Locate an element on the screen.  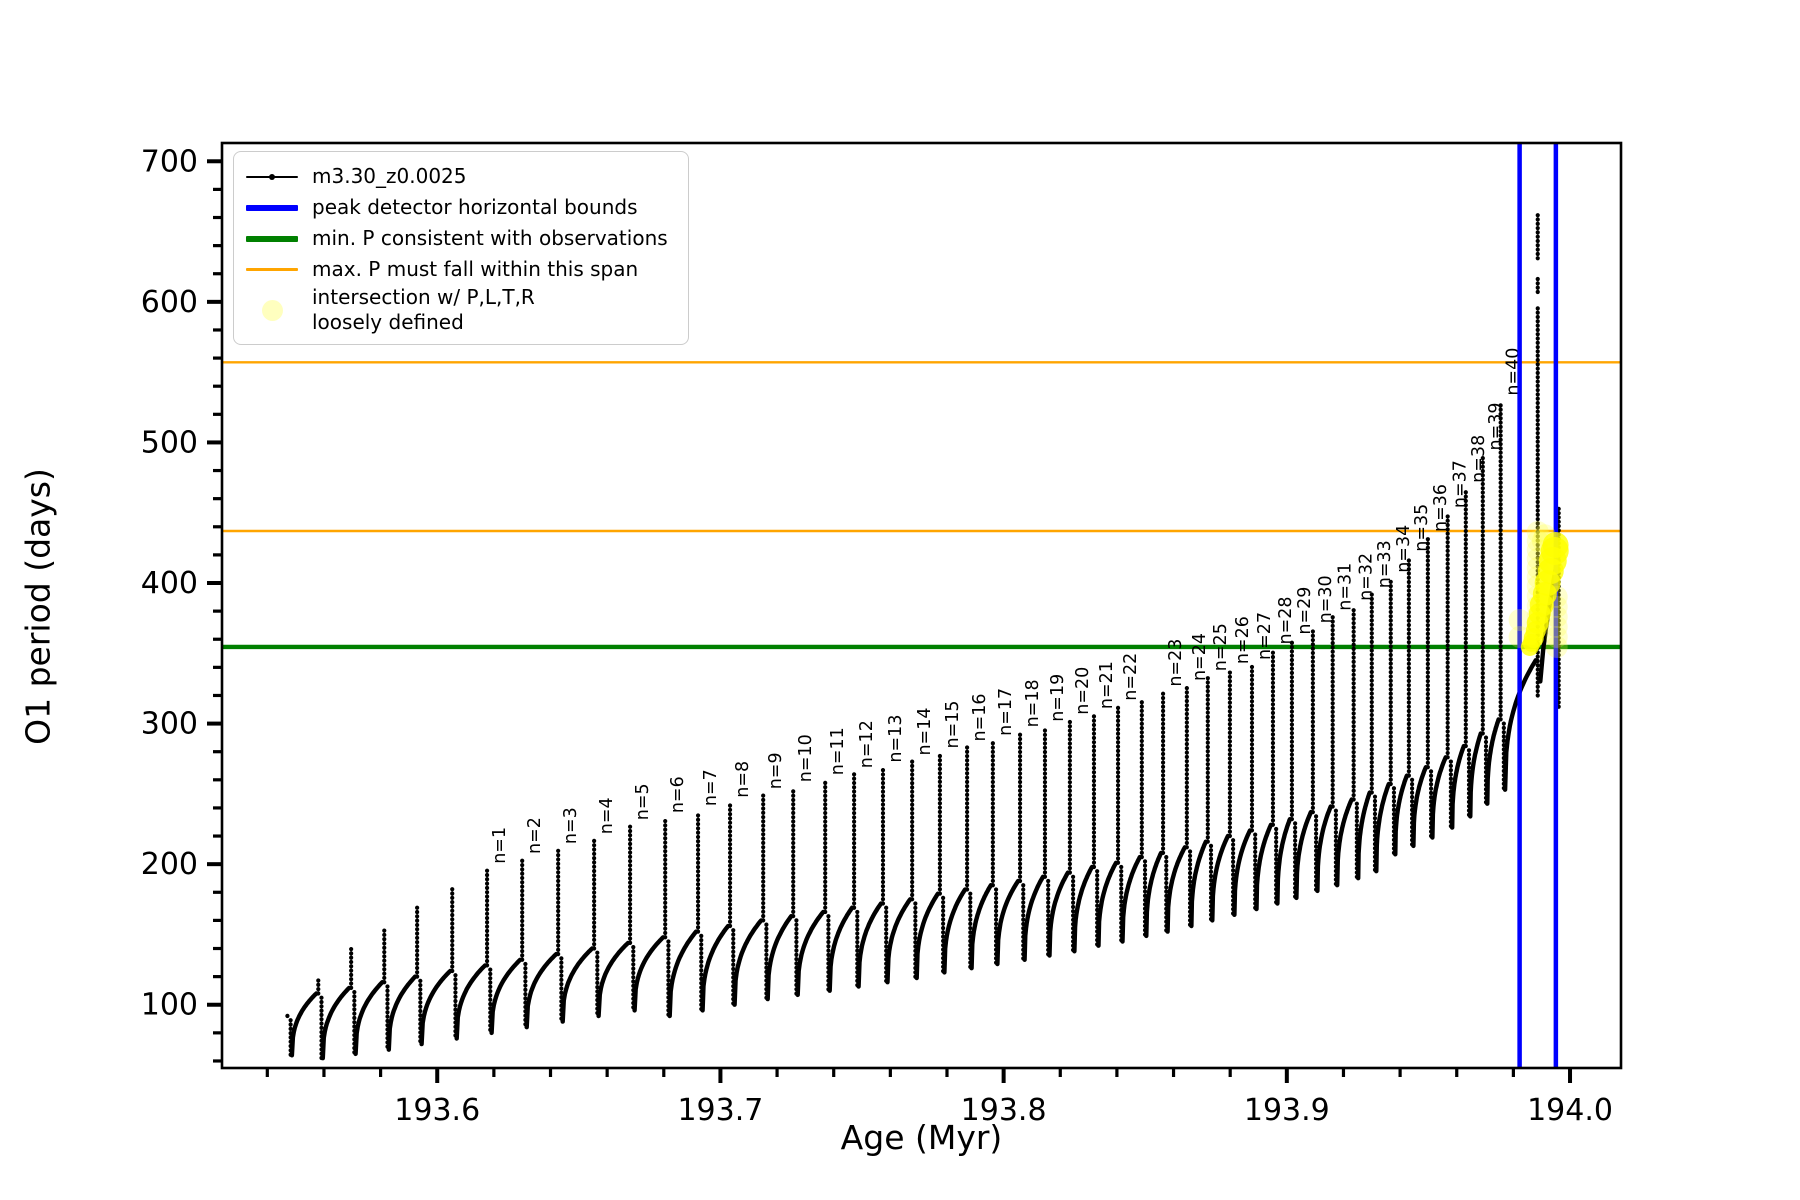
orange-line-icon is located at coordinates (272, 270).